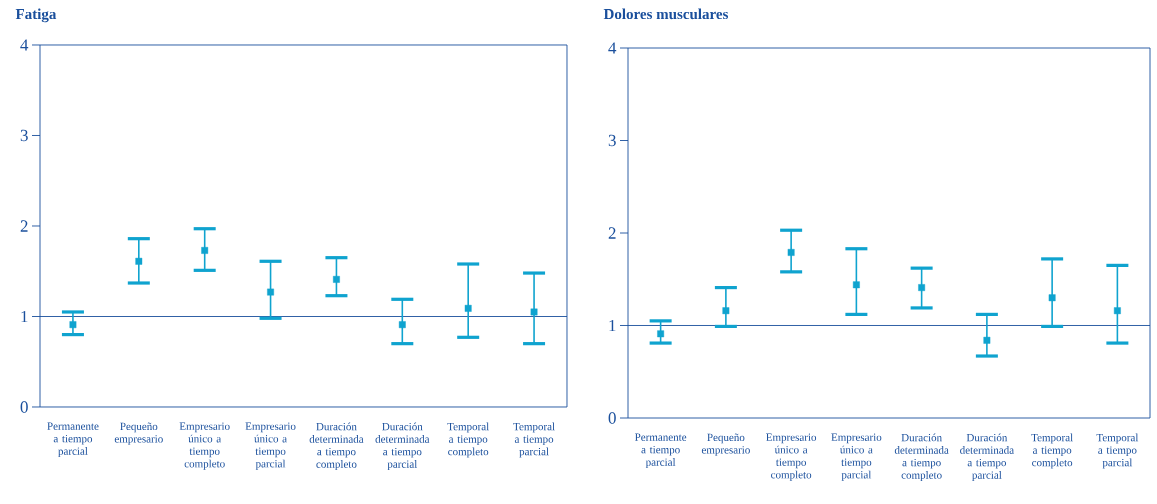 This screenshot has height=504, width=1157. I want to click on chart-title: Dolores musculares, so click(666, 14).